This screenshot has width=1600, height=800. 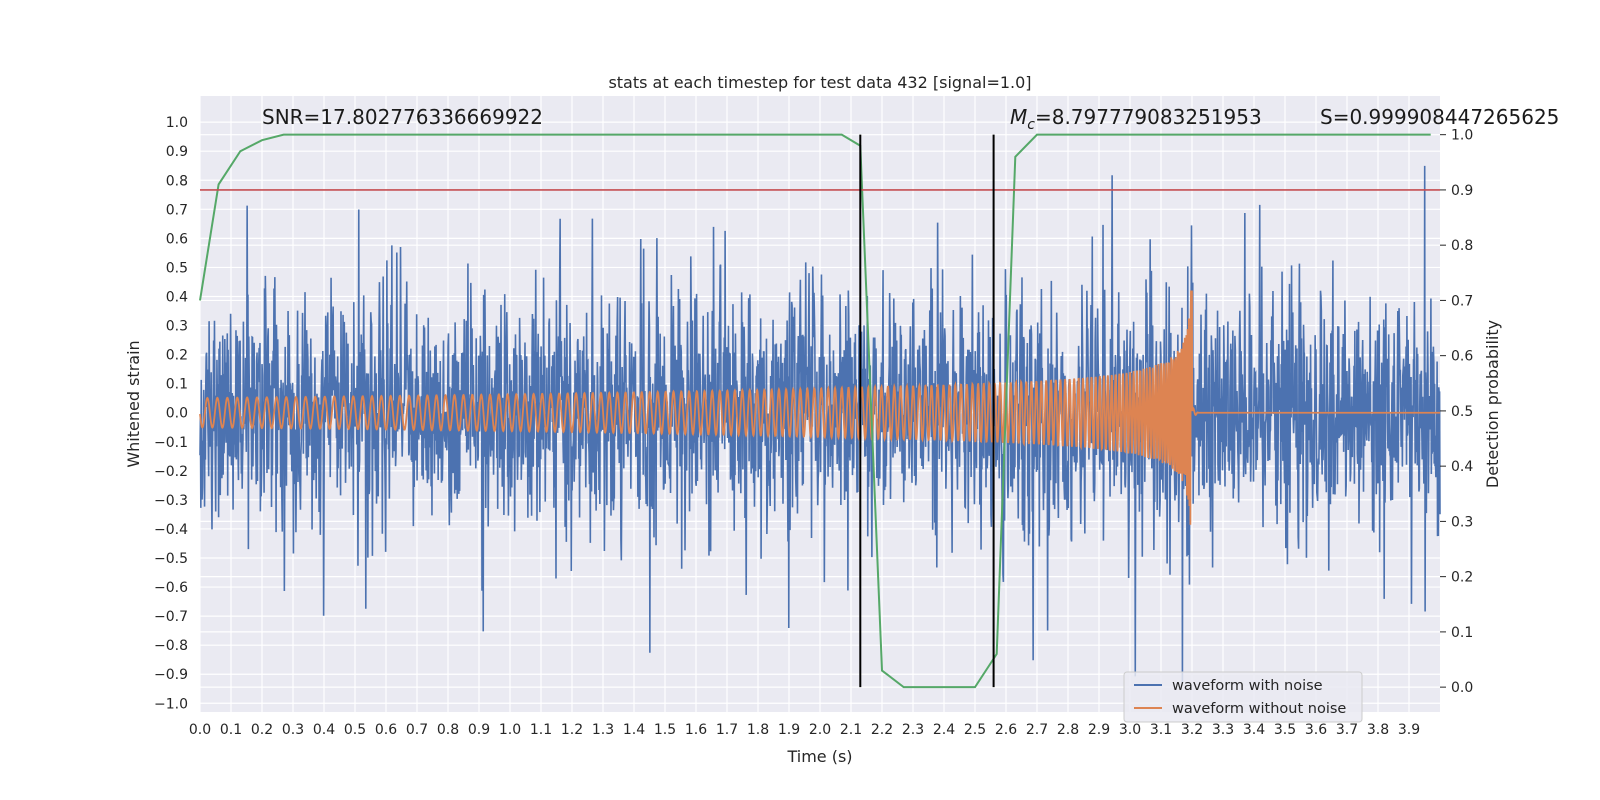 What do you see at coordinates (1462, 578) in the screenshot?
I see `y2-tick-label: 0.2` at bounding box center [1462, 578].